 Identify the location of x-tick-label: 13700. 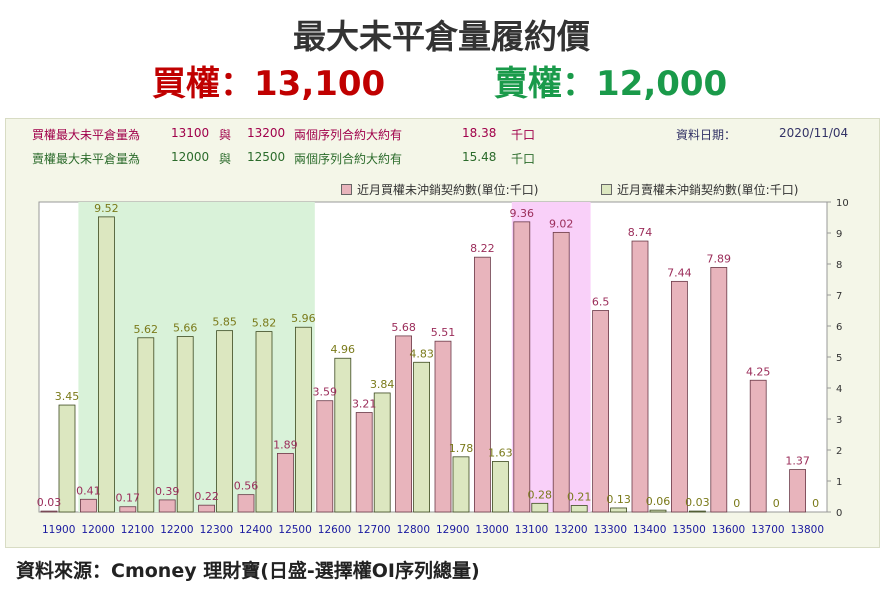
(767, 530).